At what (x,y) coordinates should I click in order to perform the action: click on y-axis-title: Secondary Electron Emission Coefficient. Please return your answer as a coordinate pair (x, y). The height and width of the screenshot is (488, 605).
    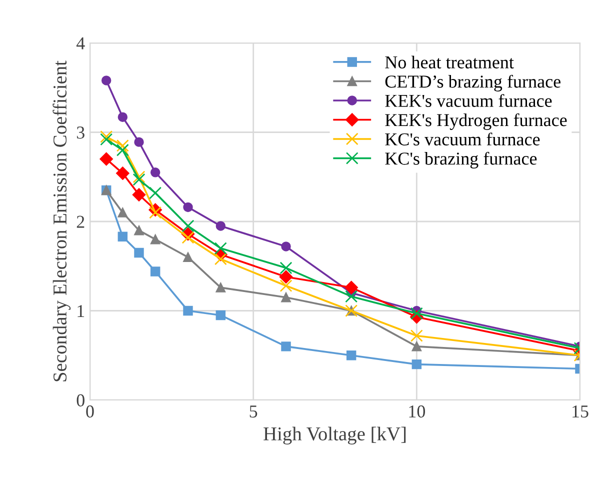
    Looking at the image, I should click on (61, 221).